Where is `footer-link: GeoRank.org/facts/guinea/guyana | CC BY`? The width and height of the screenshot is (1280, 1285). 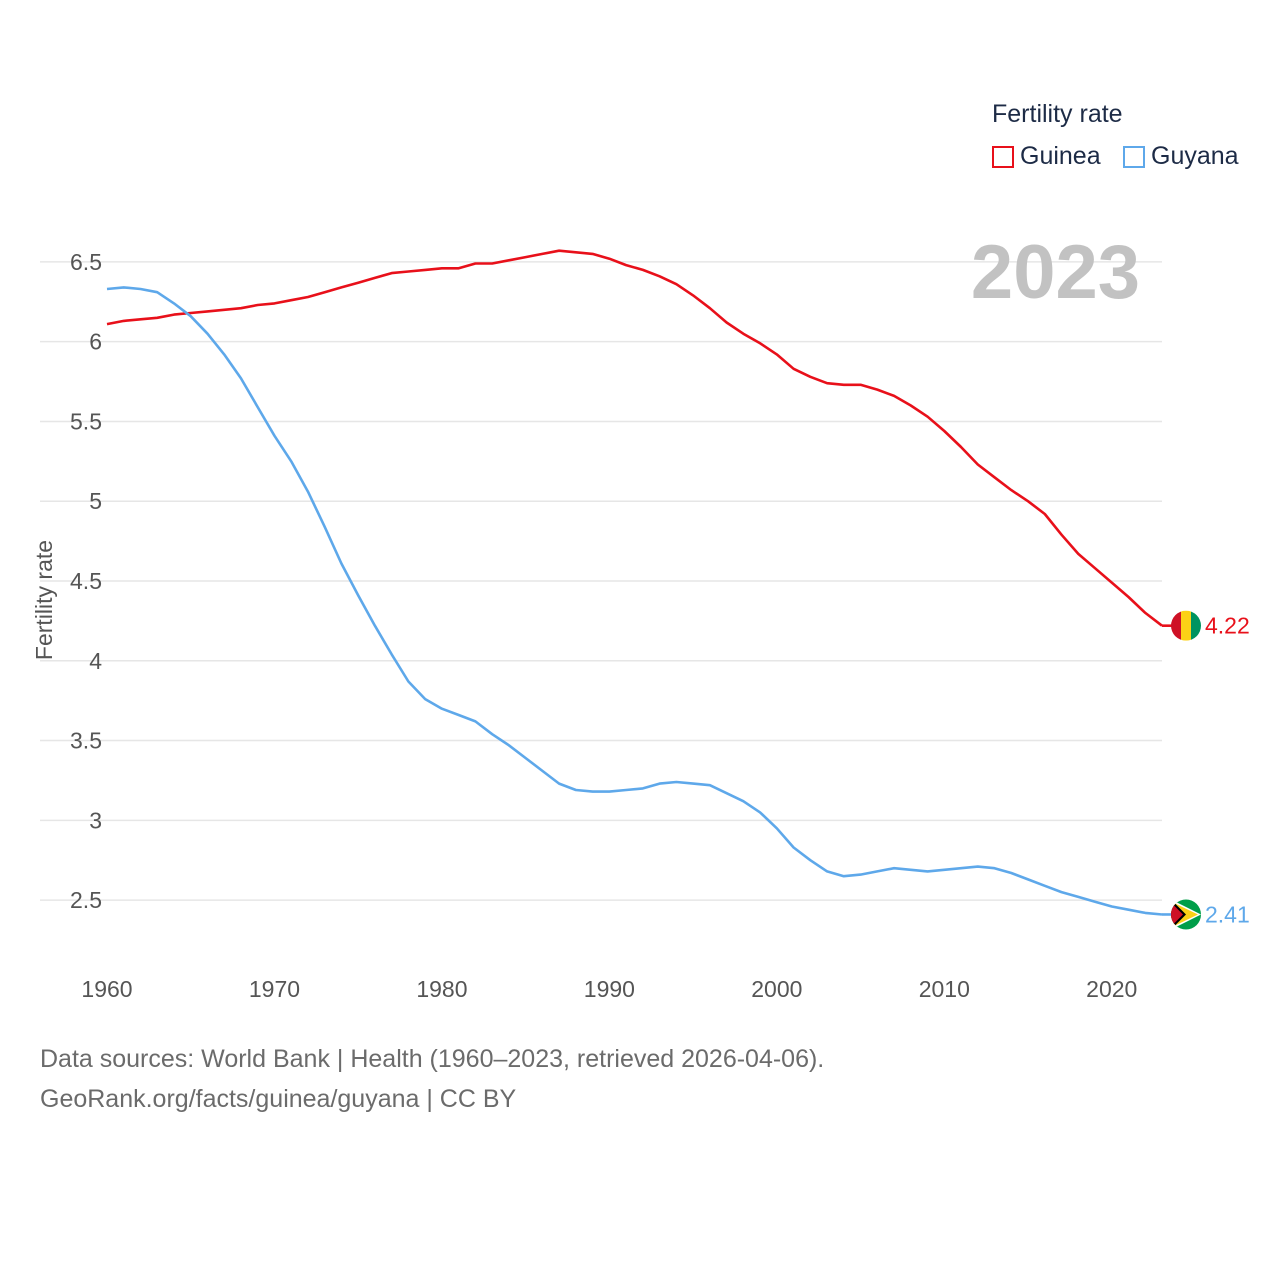 footer-link: GeoRank.org/facts/guinea/guyana | CC BY is located at coordinates (278, 1099).